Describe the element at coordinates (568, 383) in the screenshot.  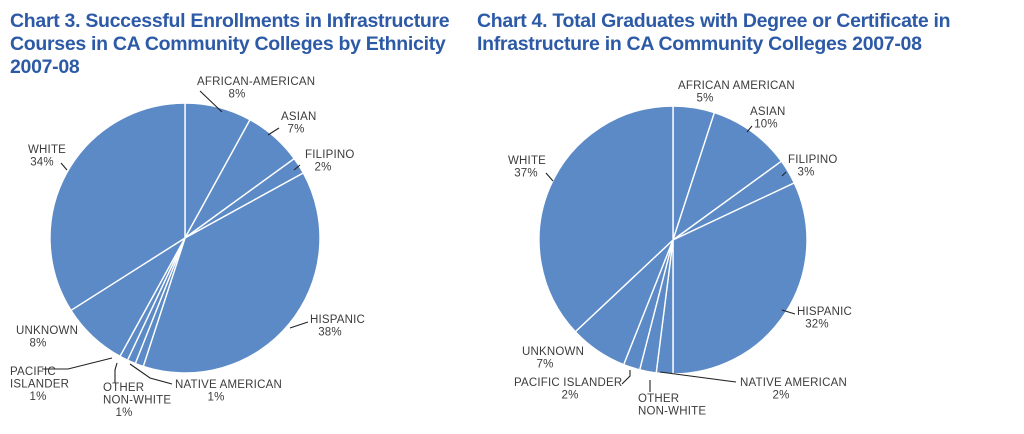
I see `chart-4-label-pacific-islander: PACIFIC ISLANDER` at that location.